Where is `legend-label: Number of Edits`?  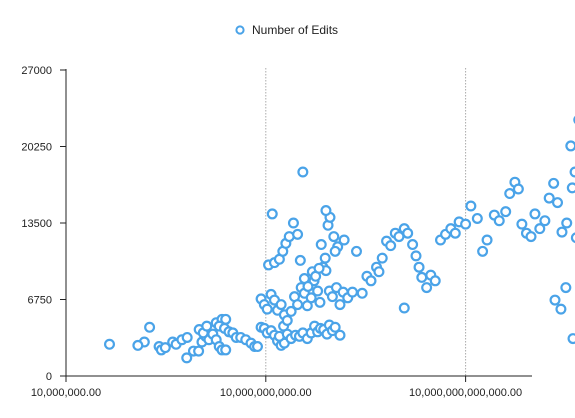
legend-label: Number of Edits is located at coordinates (295, 30).